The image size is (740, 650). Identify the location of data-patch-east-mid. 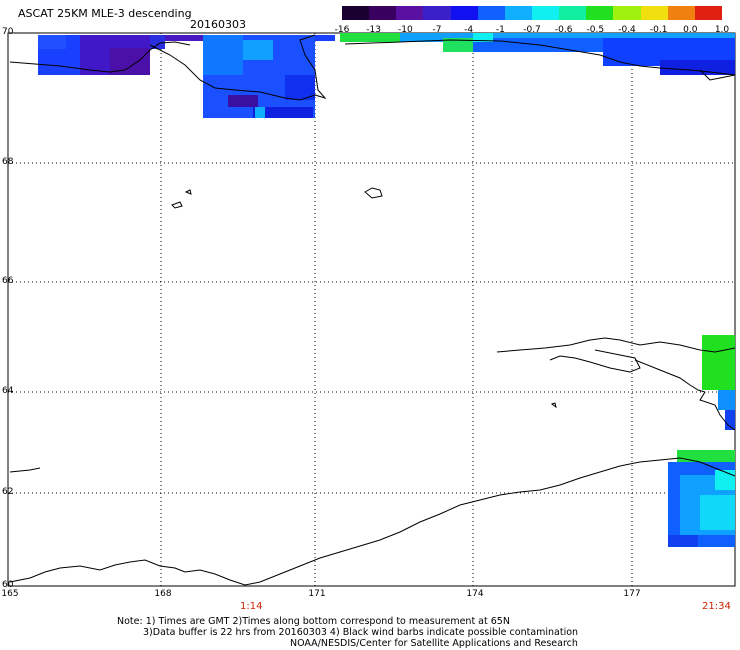
(718, 382).